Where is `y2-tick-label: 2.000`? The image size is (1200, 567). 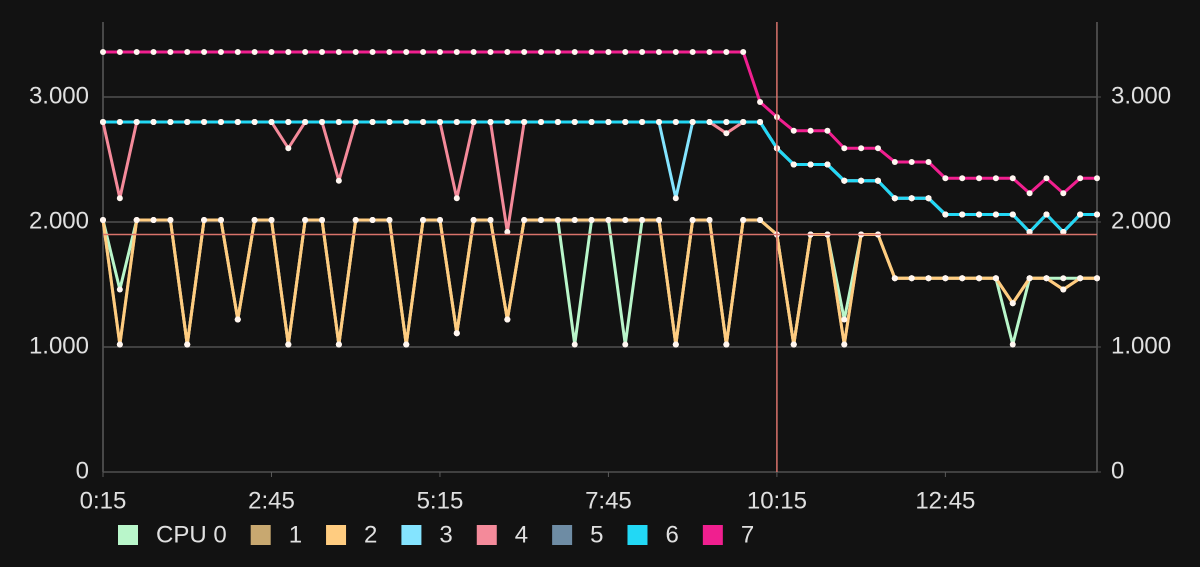
y2-tick-label: 2.000 is located at coordinates (1141, 220).